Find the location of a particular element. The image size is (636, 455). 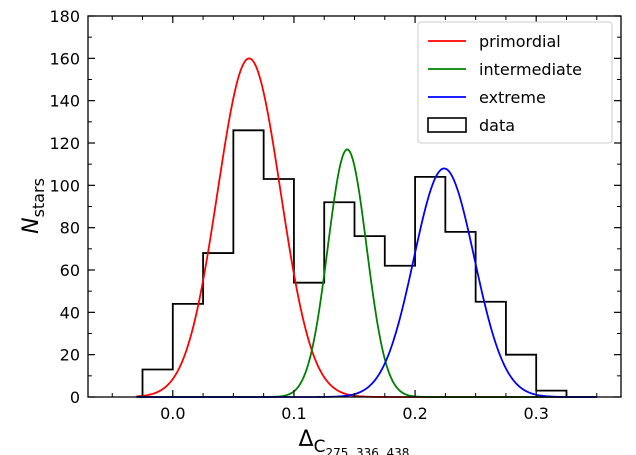

legend-label-data: data is located at coordinates (497, 125).